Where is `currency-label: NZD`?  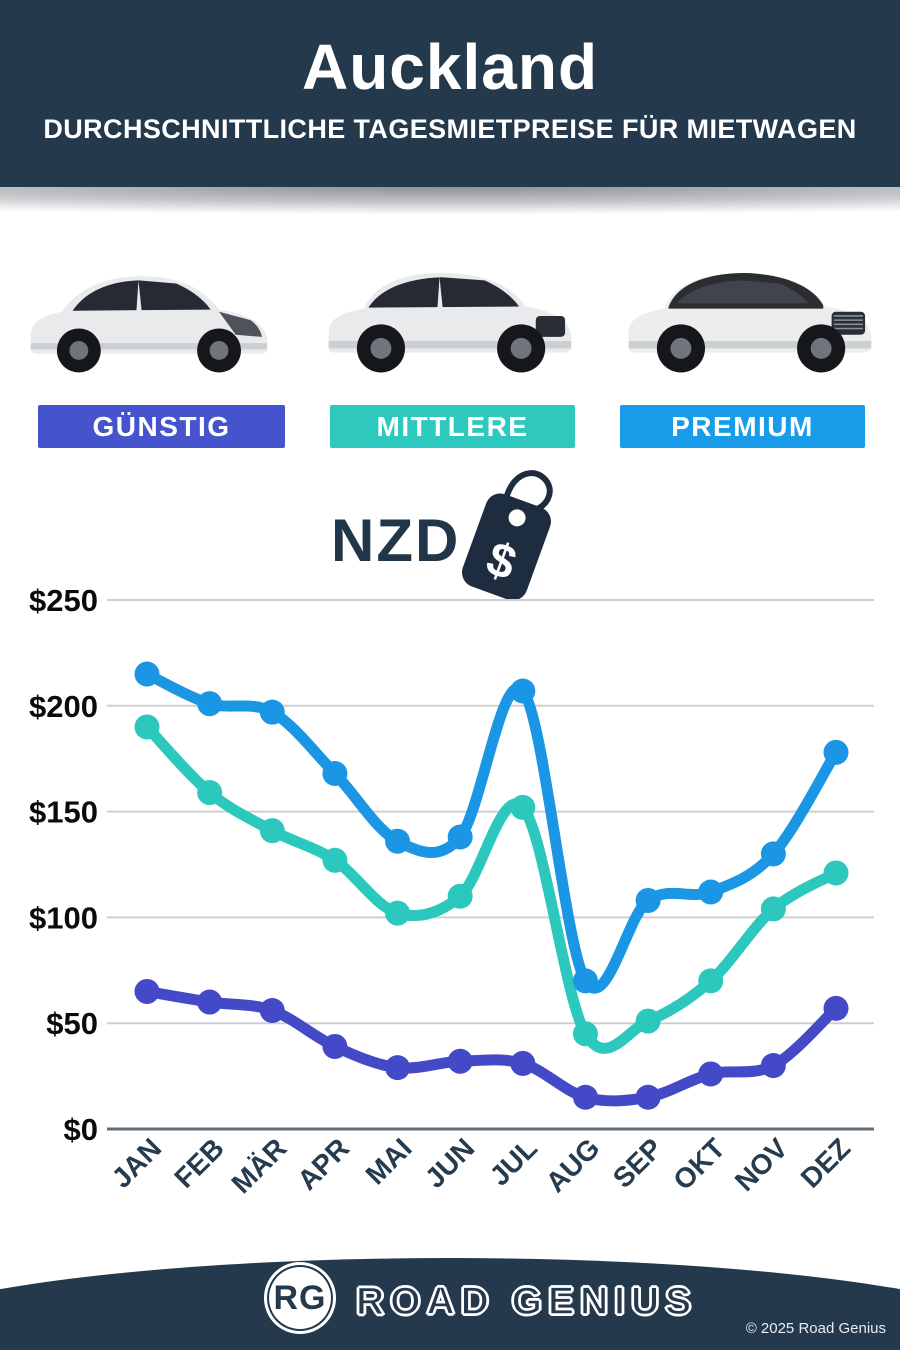 currency-label: NZD is located at coordinates (396, 540).